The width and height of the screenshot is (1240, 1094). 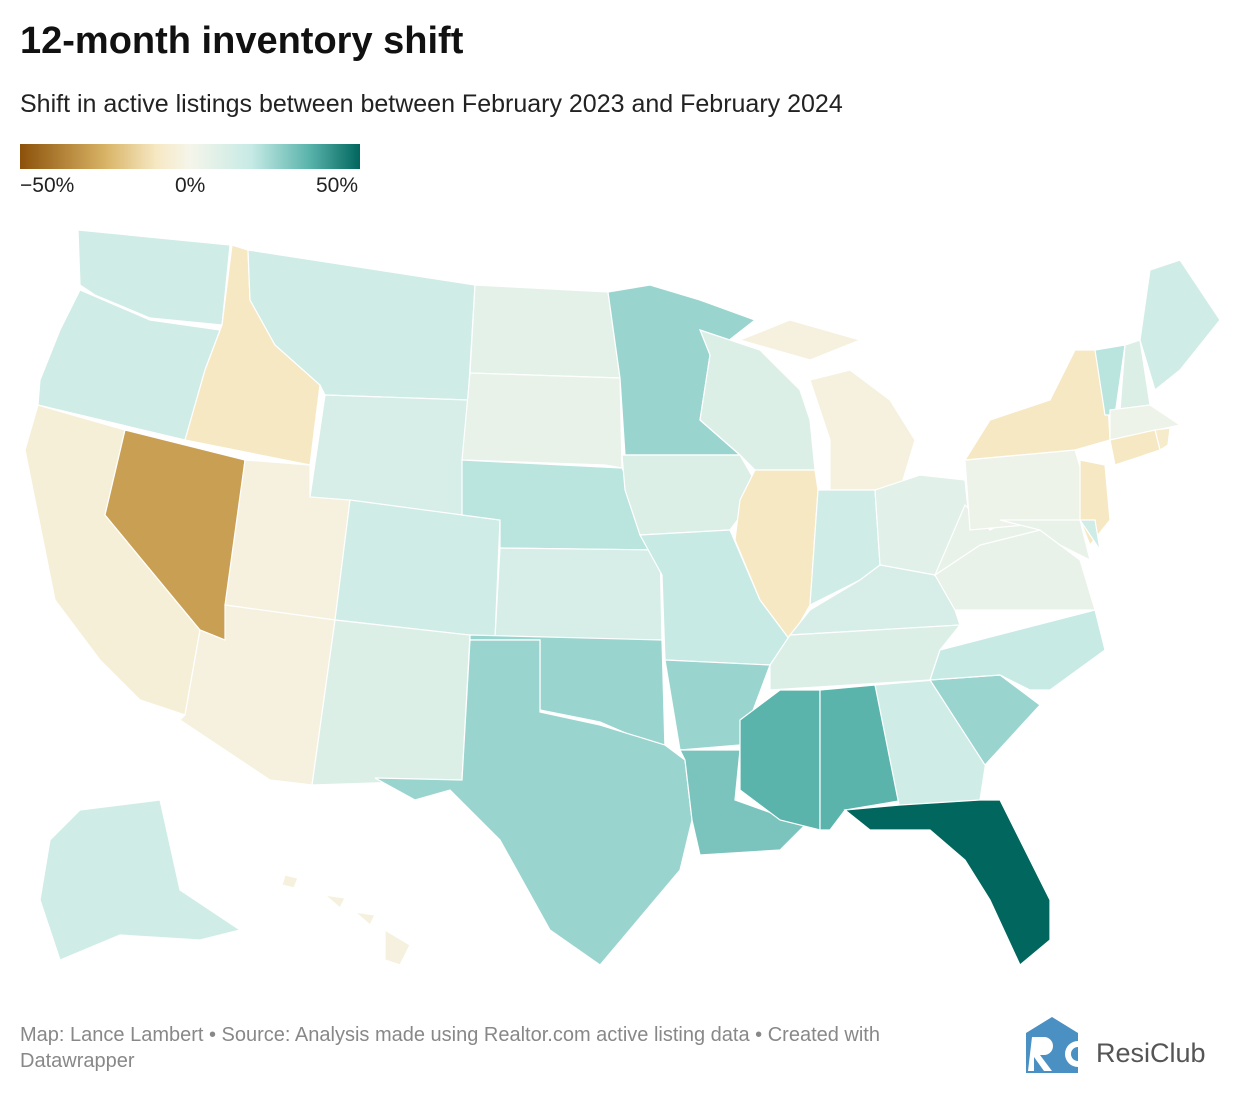 What do you see at coordinates (1089, 535) in the screenshot?
I see `state-de` at bounding box center [1089, 535].